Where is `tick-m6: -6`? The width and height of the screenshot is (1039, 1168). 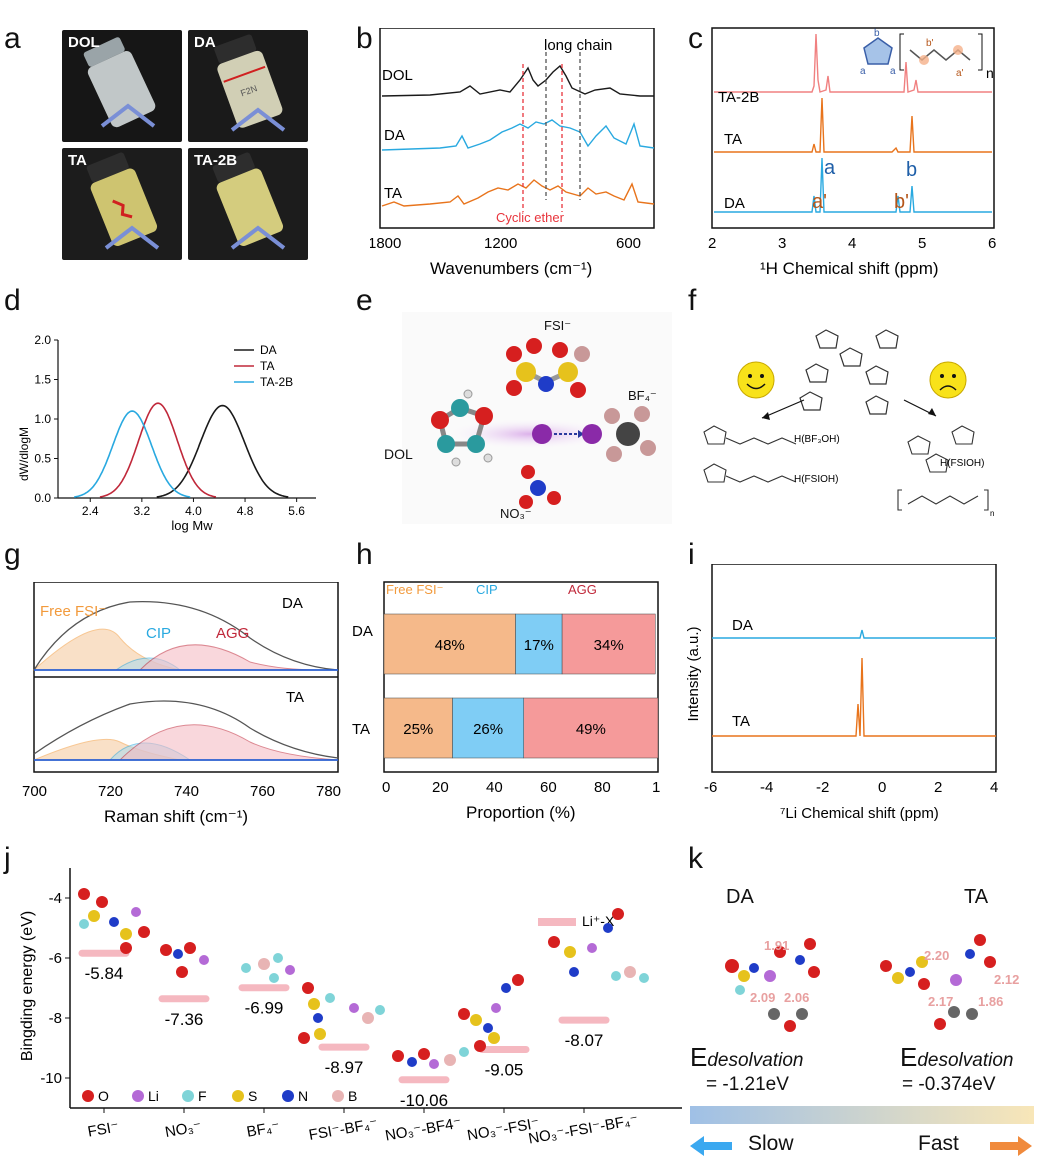
tick-m6: -6 is located at coordinates (710, 787).